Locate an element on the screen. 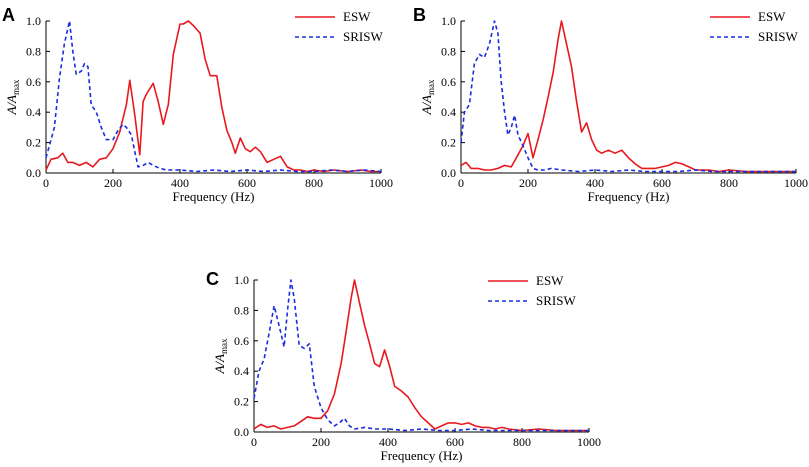  panel-label: B is located at coordinates (419, 15).